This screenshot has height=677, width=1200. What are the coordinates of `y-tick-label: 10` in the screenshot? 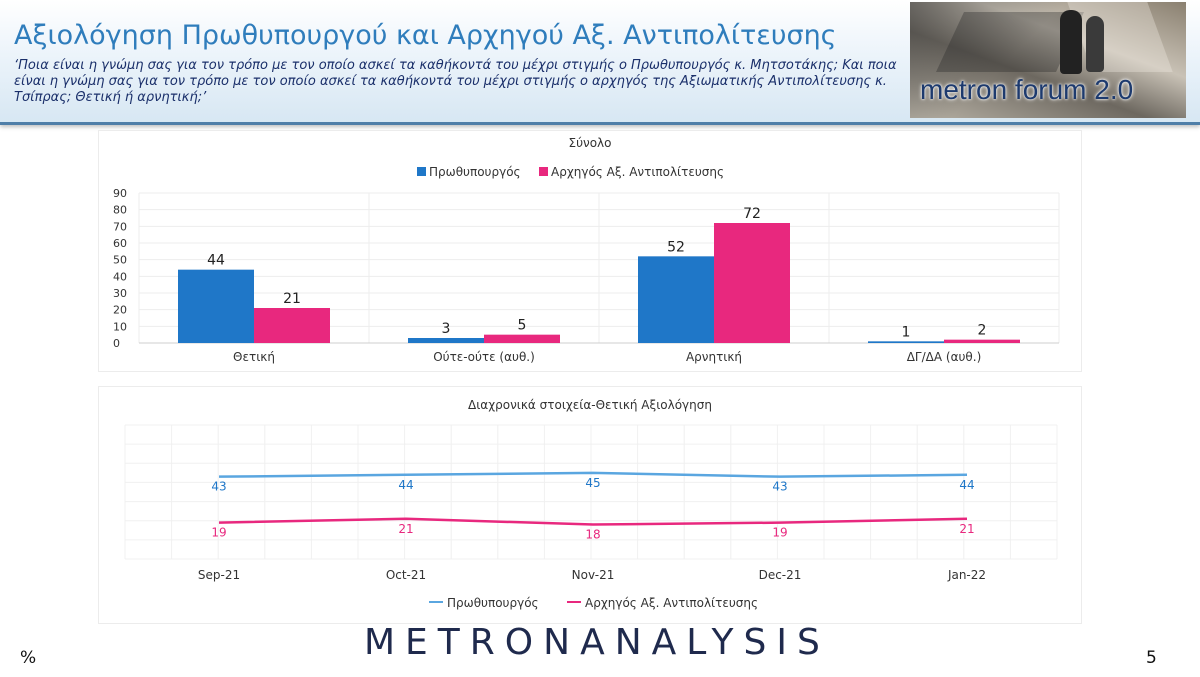 It's located at (120, 326).